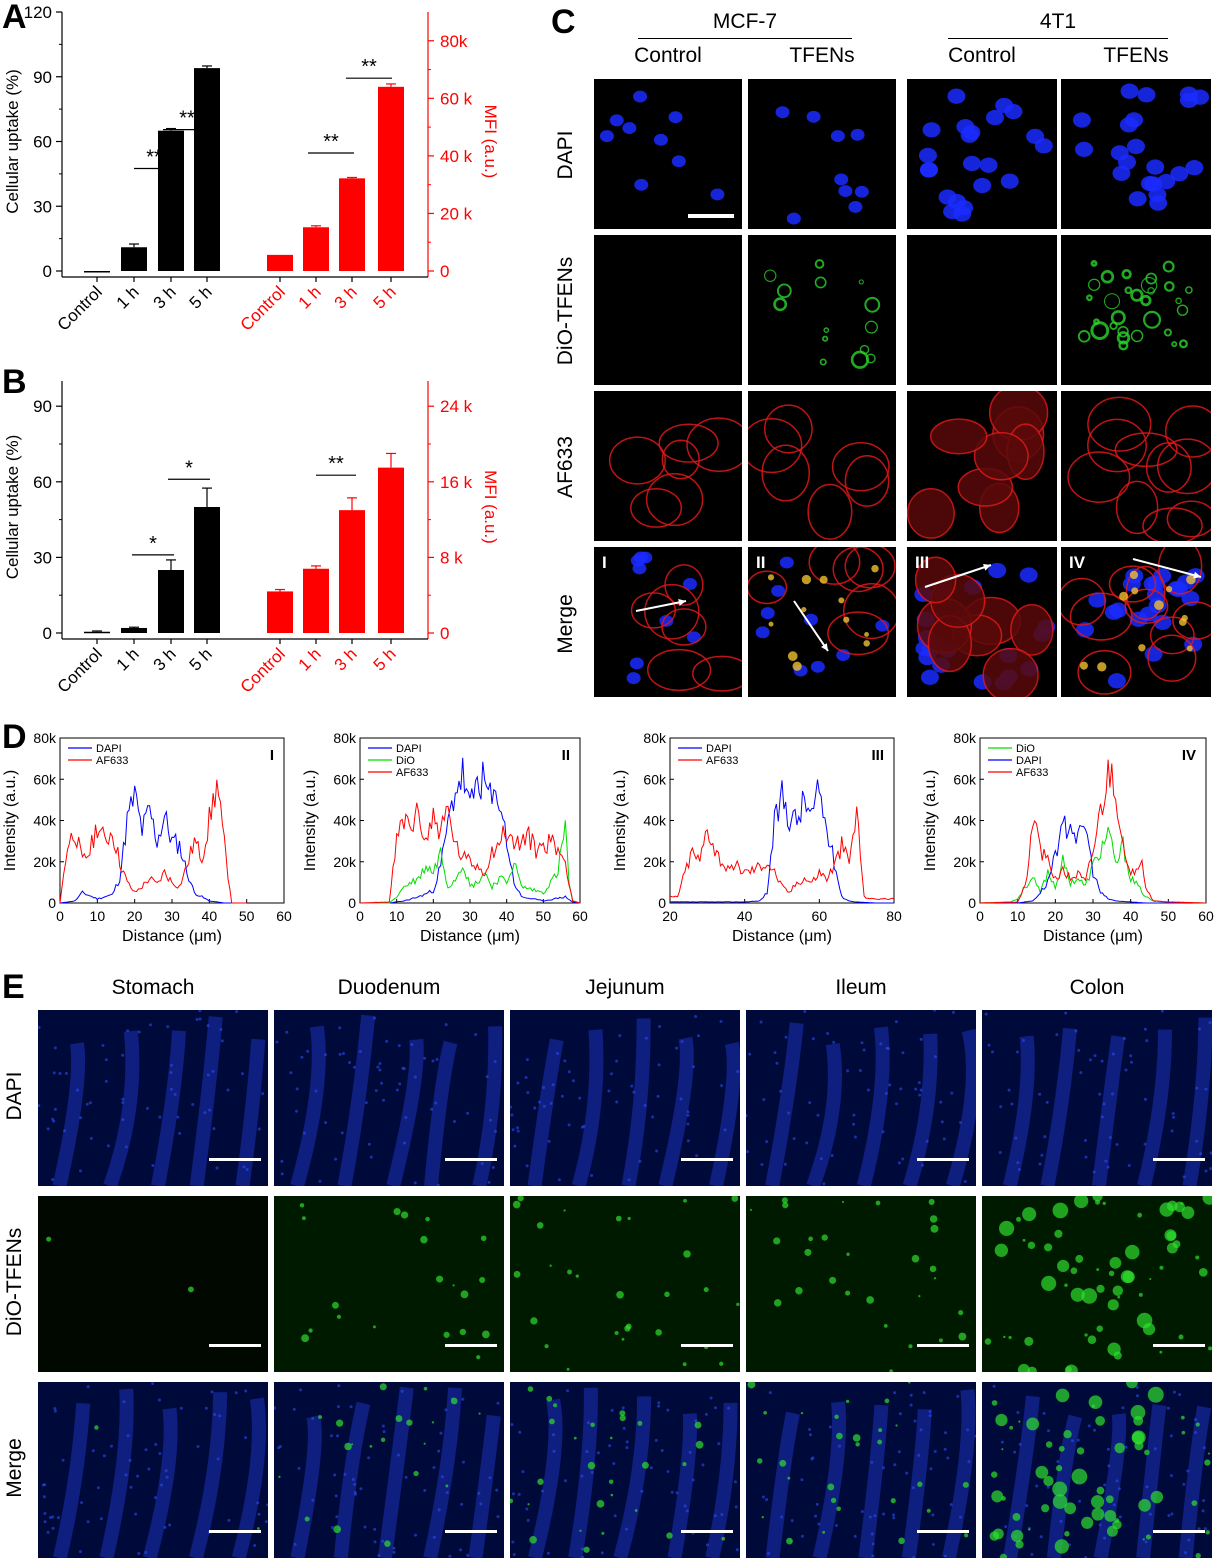 The width and height of the screenshot is (1216, 1559). I want to click on tissue-ileum-dio-tfens, so click(861, 1284).